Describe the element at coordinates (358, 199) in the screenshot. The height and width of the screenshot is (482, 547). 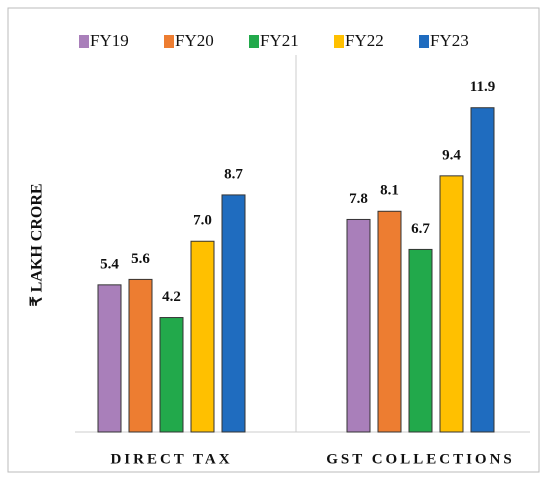
I see `data-label: 7.8` at that location.